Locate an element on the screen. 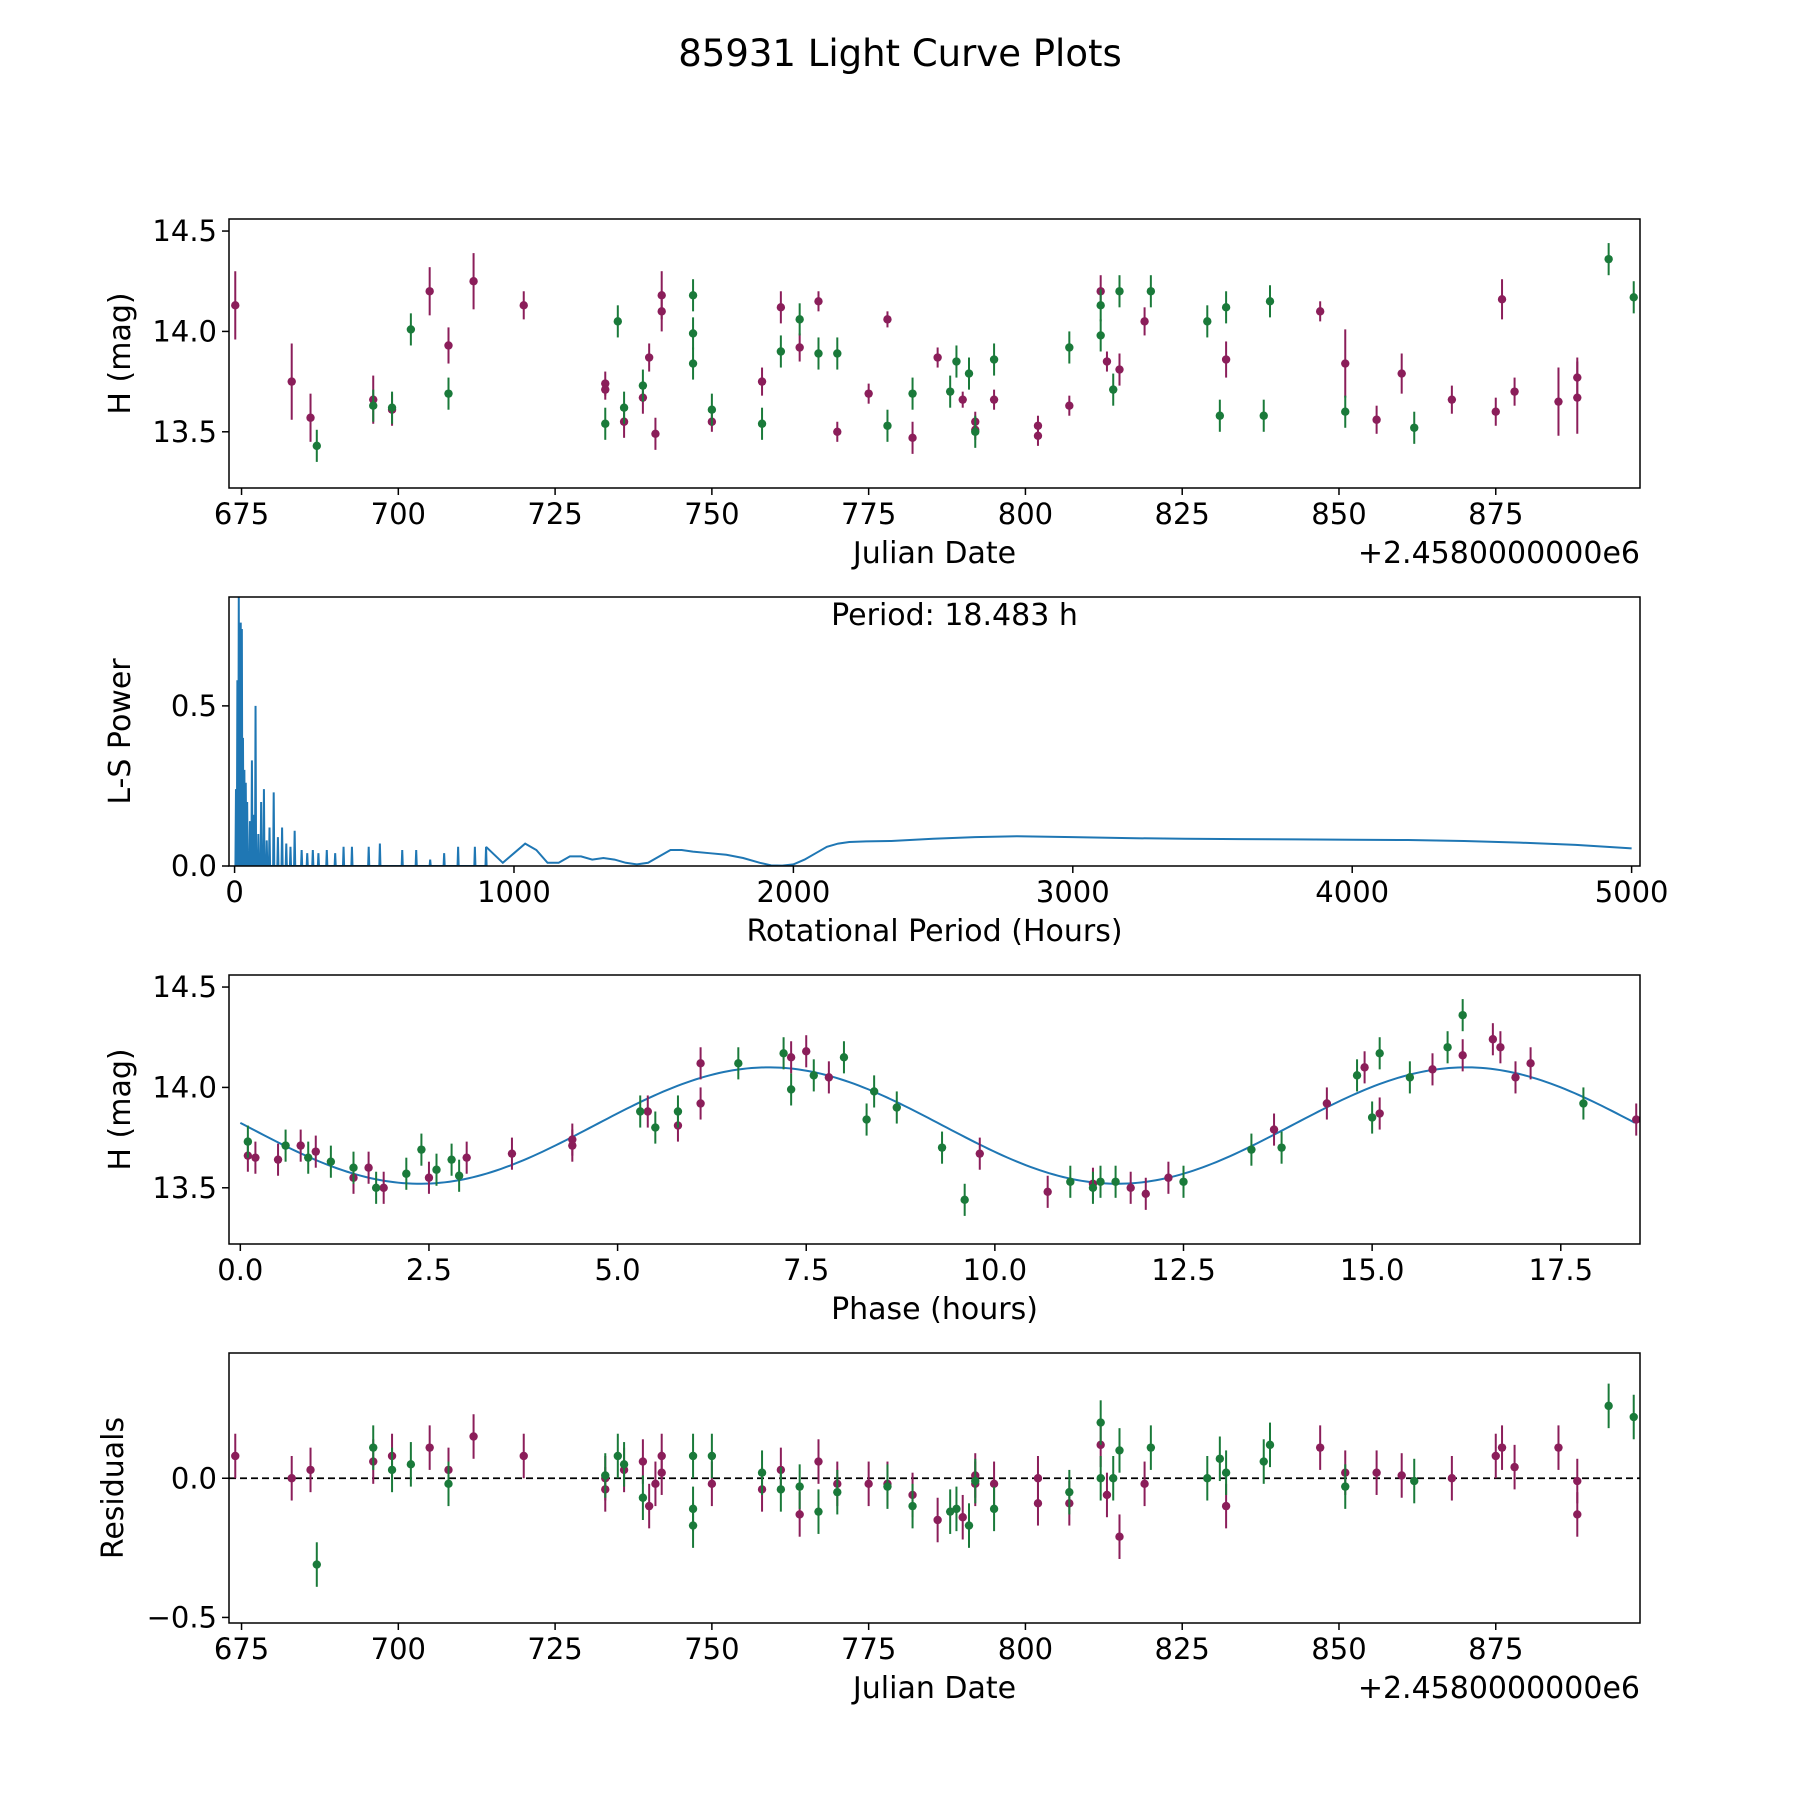 This screenshot has height=1800, width=1800. x-tick-label: 750 is located at coordinates (711, 514).